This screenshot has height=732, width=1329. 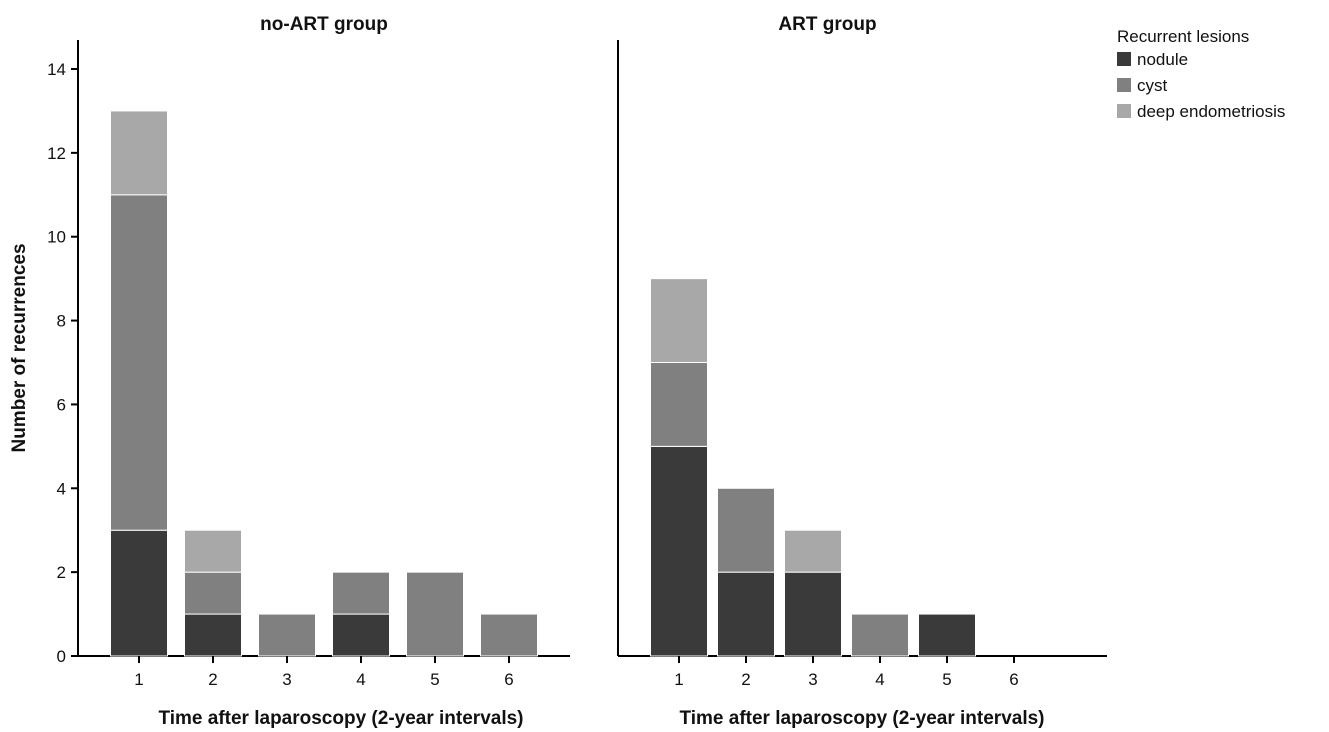 I want to click on legend-swatch-nodule, so click(x=1124, y=59).